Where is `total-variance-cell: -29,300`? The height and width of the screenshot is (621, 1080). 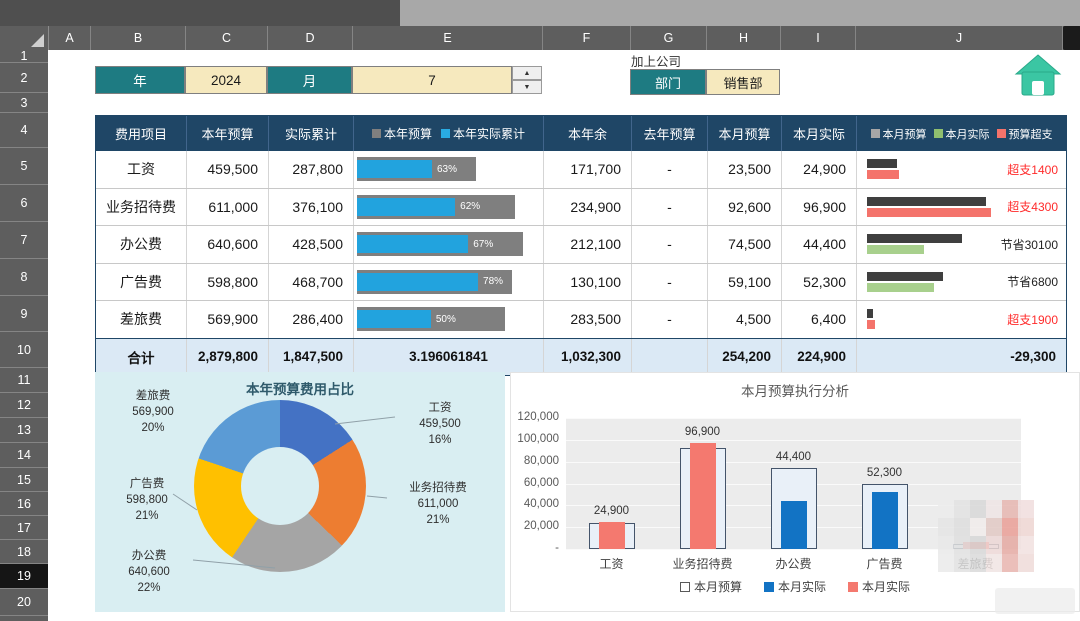 total-variance-cell: -29,300 is located at coordinates (961, 356).